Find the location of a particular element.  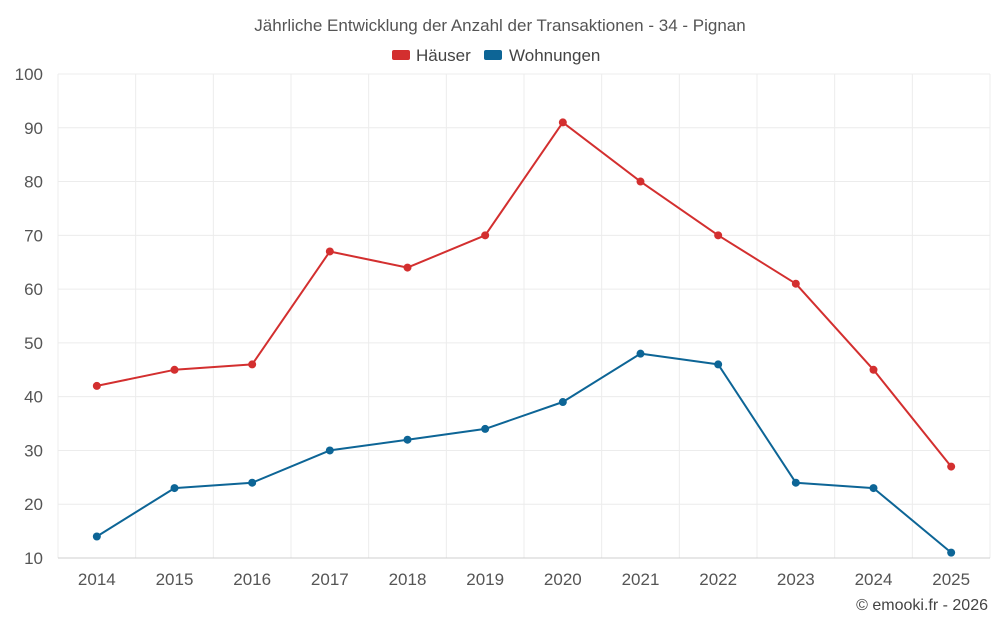

legend-label-wohnungen: Wohnungen is located at coordinates (554, 55).